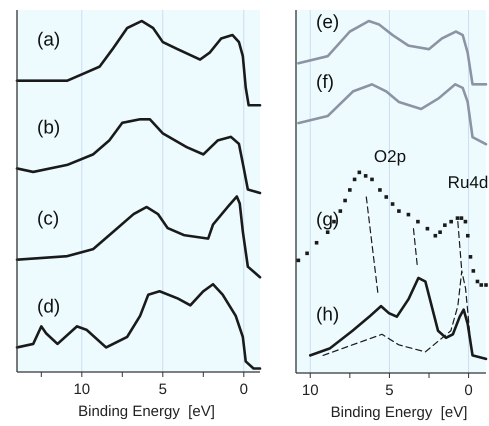 This screenshot has width=489, height=426. I want to click on annotation: O2p, so click(390, 156).